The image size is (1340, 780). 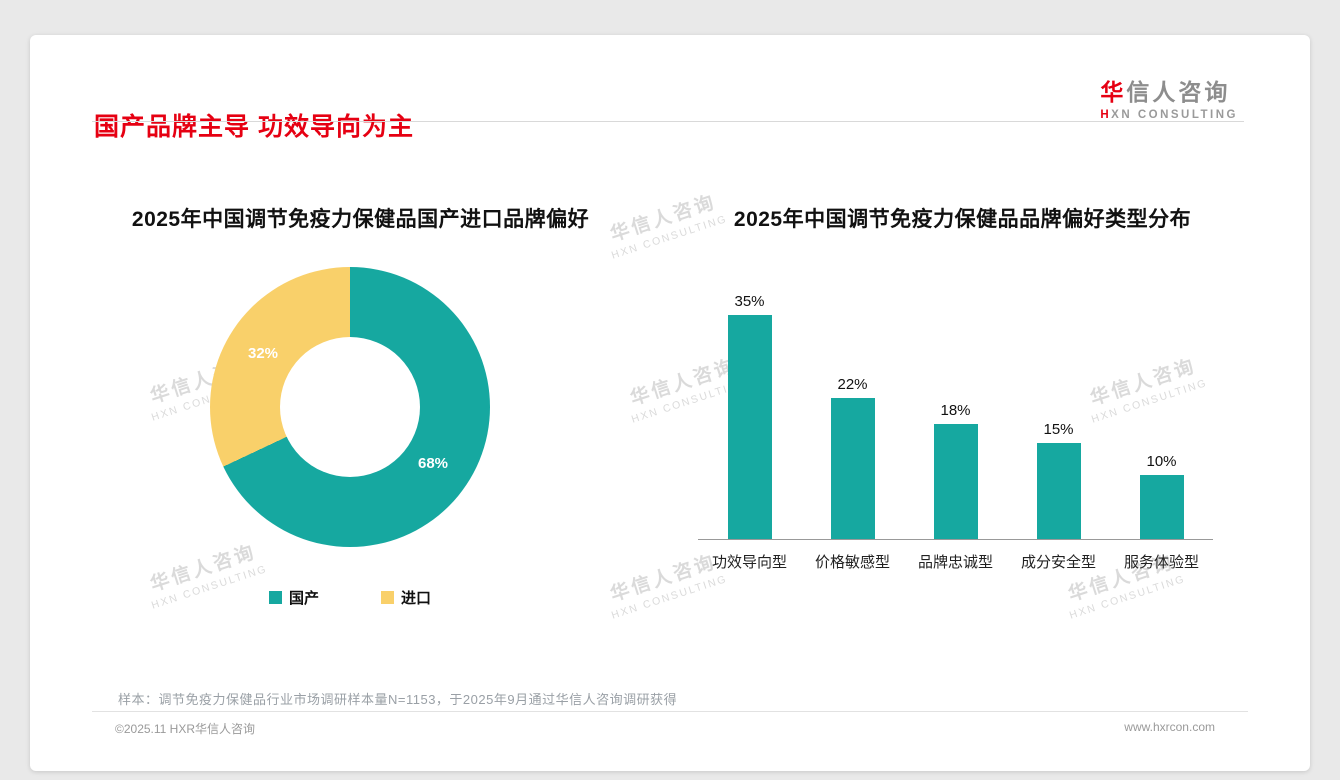 What do you see at coordinates (360, 219) in the screenshot?
I see `donut-chart-title: 2025年中国调节免疫力保健品国产进口品牌偏好` at bounding box center [360, 219].